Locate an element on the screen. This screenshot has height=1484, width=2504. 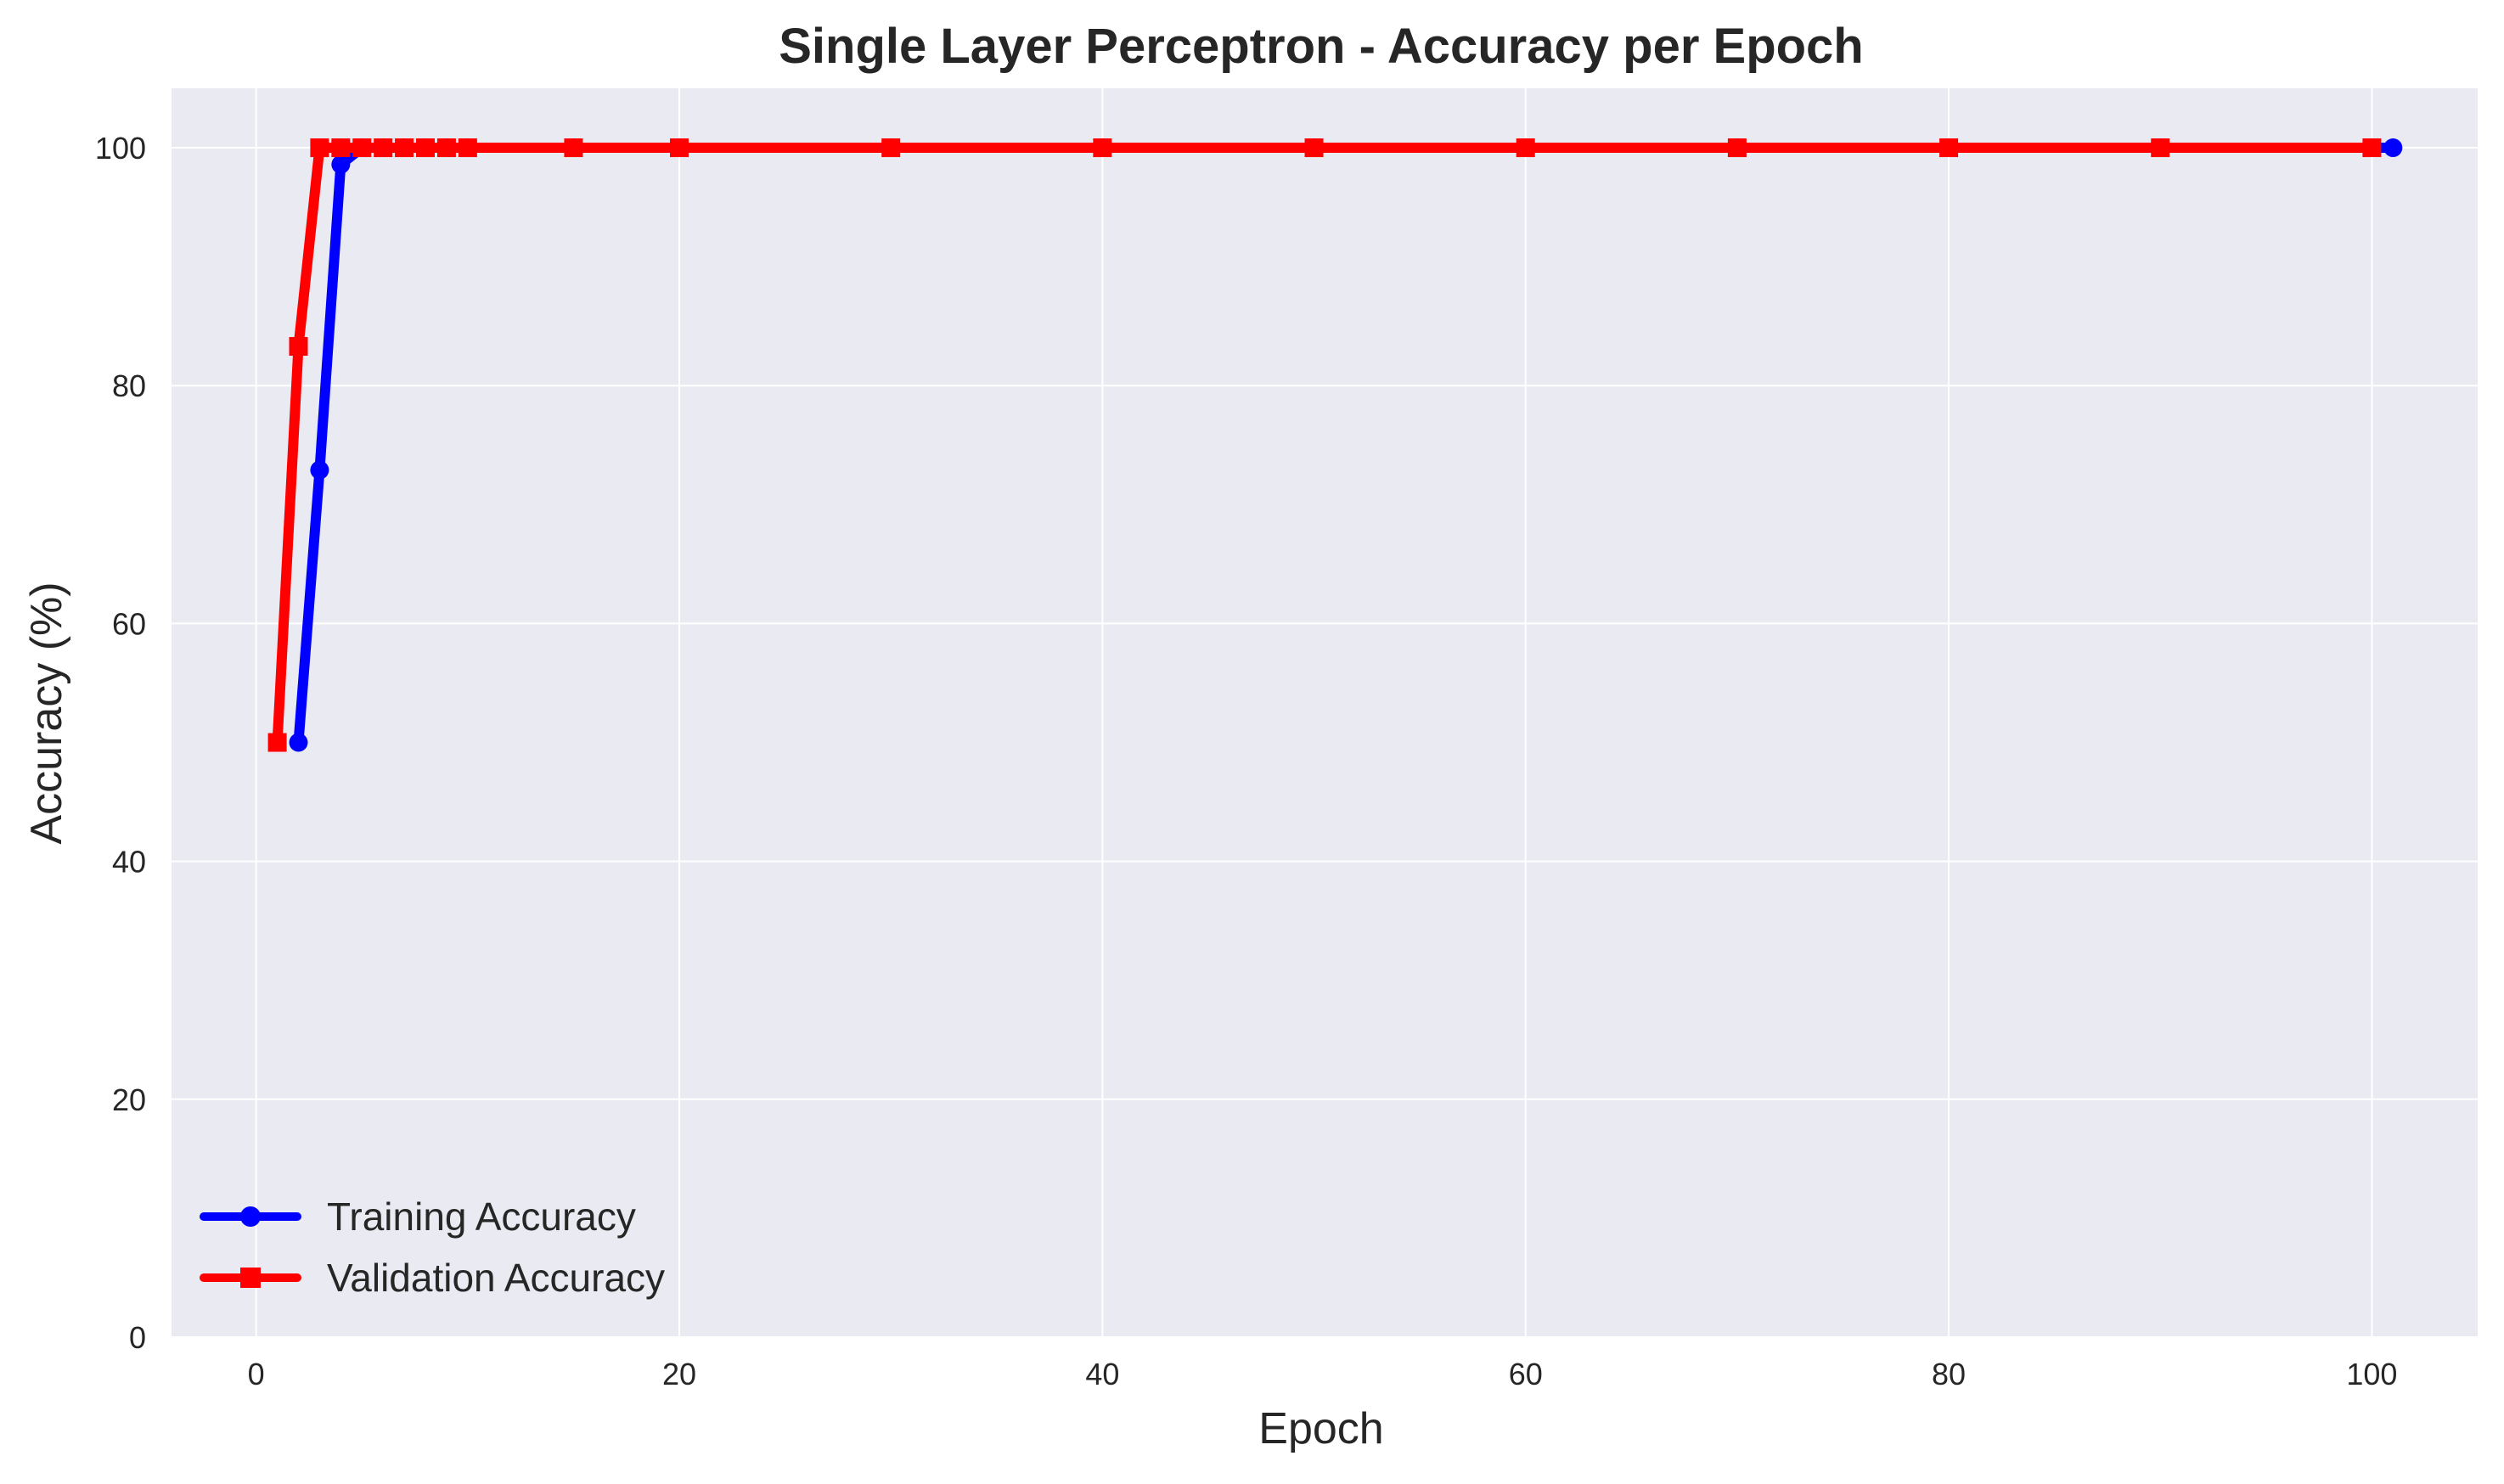
legend: Training Accuracy Validation Accuracy is located at coordinates (432, 1247).